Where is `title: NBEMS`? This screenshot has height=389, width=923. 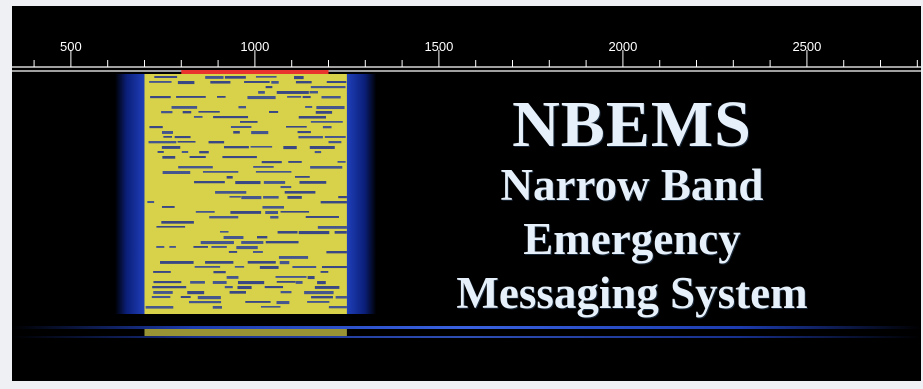 title: NBEMS is located at coordinates (632, 124).